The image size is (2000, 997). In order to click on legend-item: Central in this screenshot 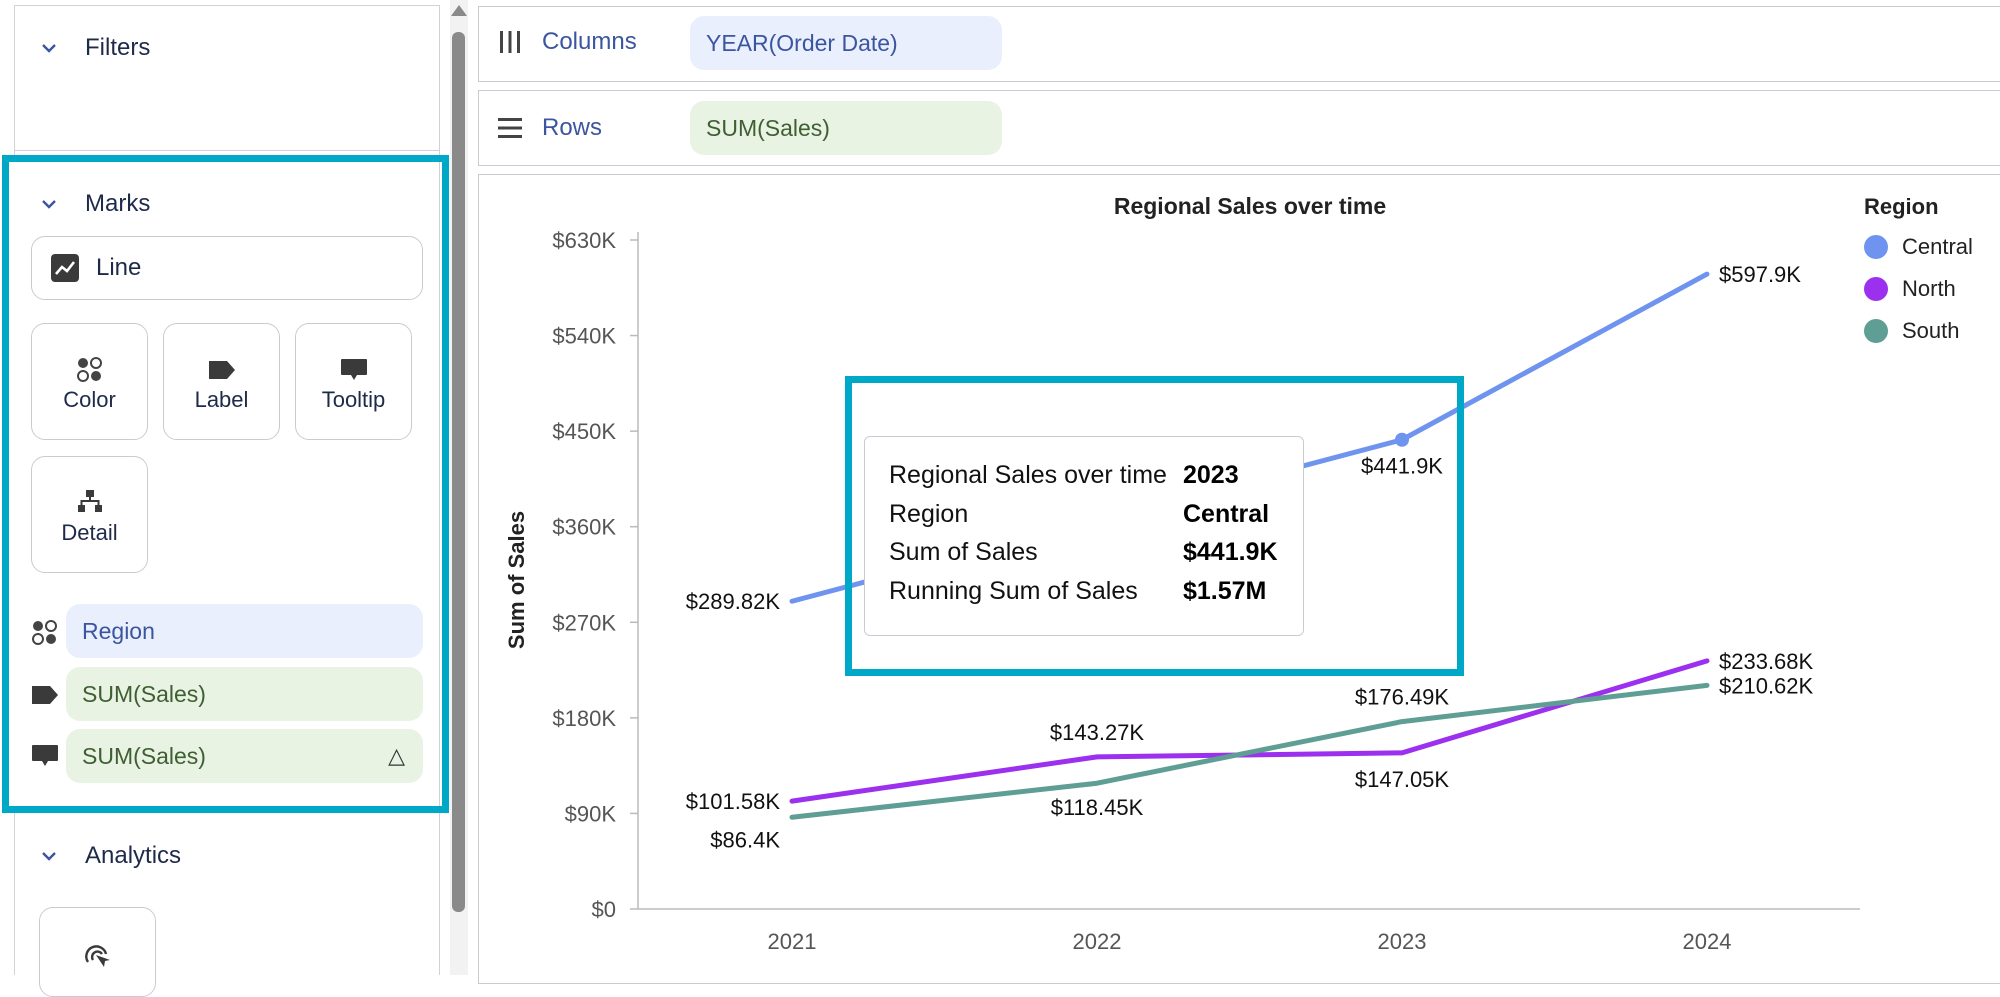, I will do `click(1932, 247)`.